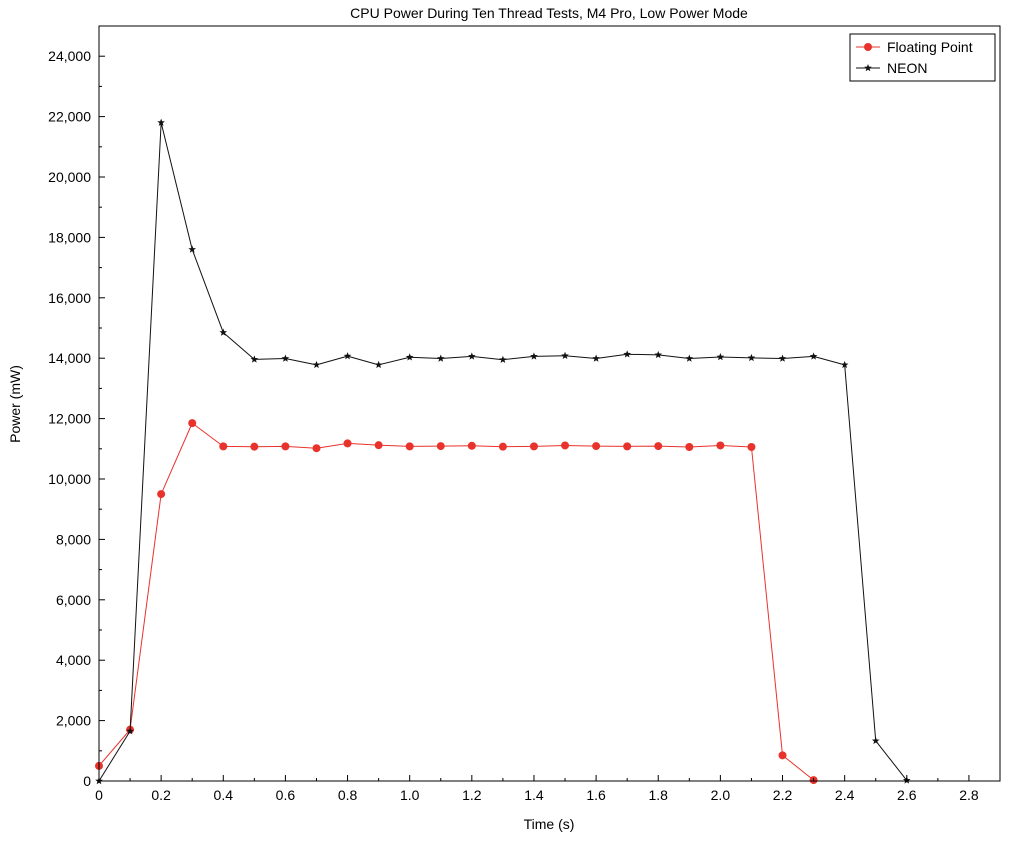  I want to click on x-tick-label: 2.8, so click(969, 795).